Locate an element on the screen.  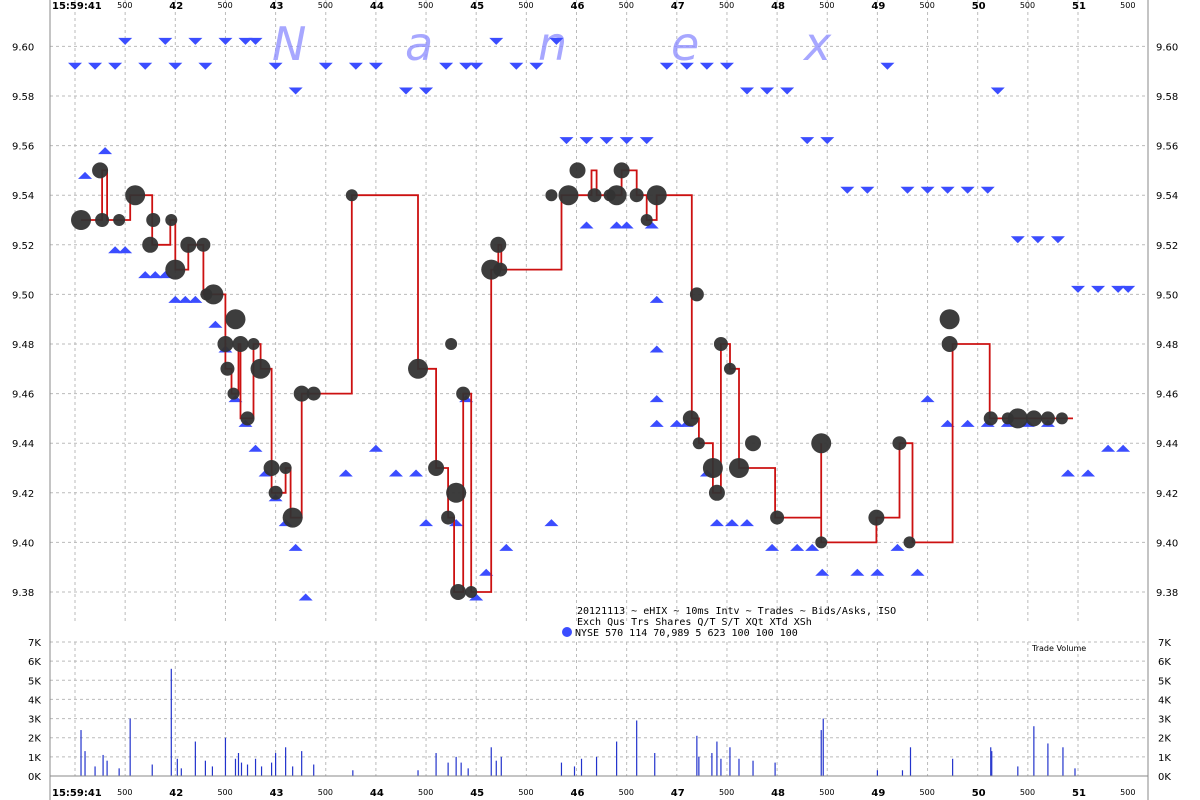
y-tick-label-left: 9.56 is located at coordinates (23, 147).